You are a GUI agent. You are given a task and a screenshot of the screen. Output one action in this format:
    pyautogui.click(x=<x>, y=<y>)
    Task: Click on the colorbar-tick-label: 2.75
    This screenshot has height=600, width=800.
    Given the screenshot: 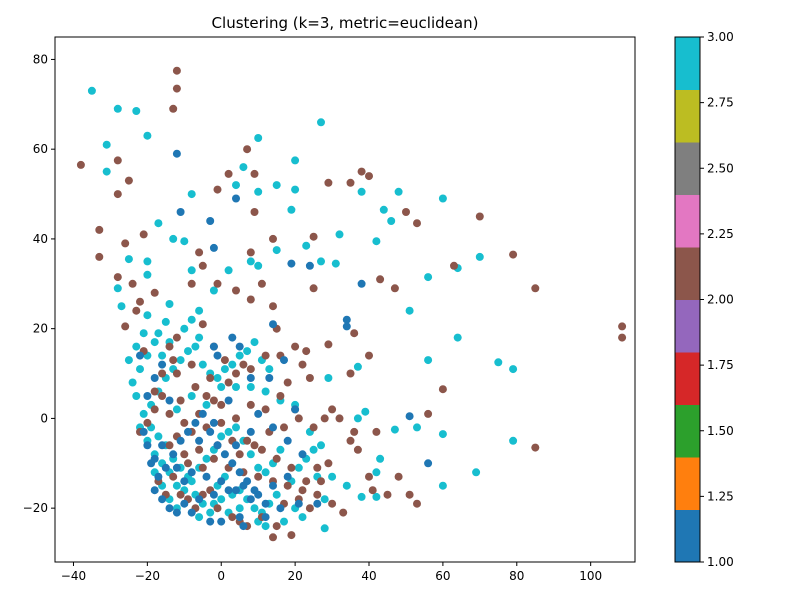 What is the action you would take?
    pyautogui.click(x=720, y=103)
    